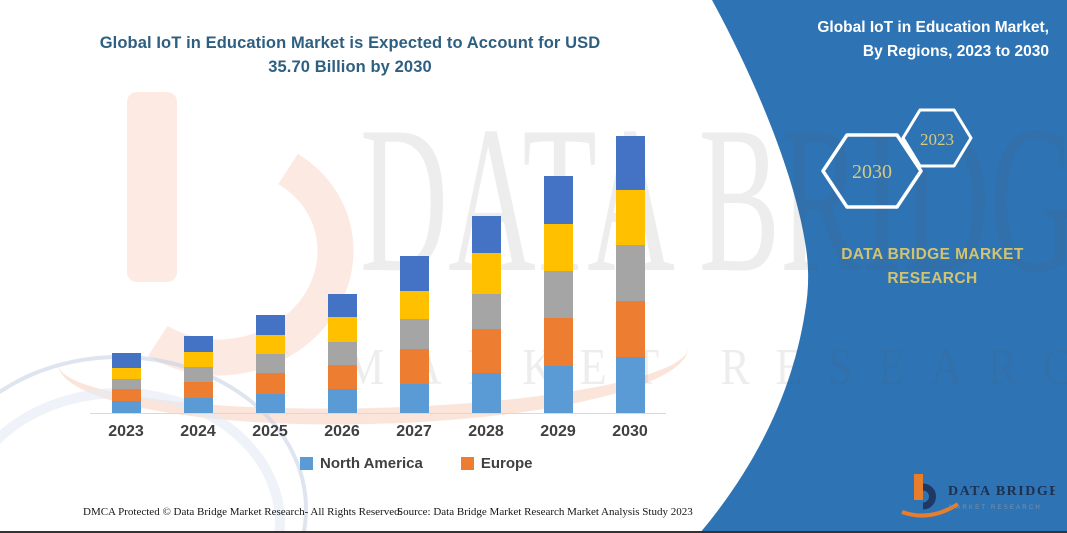 Image resolution: width=1067 pixels, height=533 pixels. I want to click on bar-segment-unlabeled-series-4-2030, so click(630, 218).